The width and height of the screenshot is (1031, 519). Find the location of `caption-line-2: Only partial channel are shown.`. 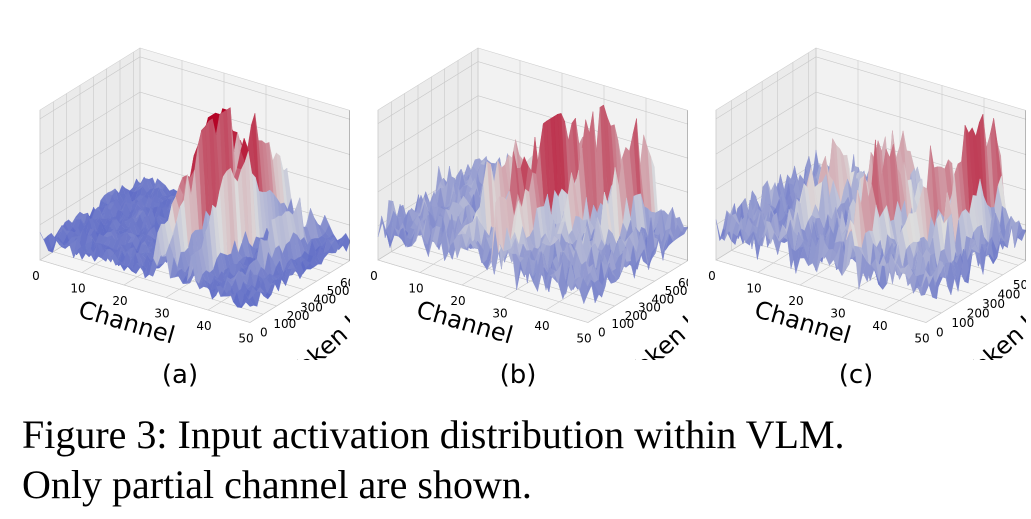

caption-line-2: Only partial channel are shown. is located at coordinates (277, 484).